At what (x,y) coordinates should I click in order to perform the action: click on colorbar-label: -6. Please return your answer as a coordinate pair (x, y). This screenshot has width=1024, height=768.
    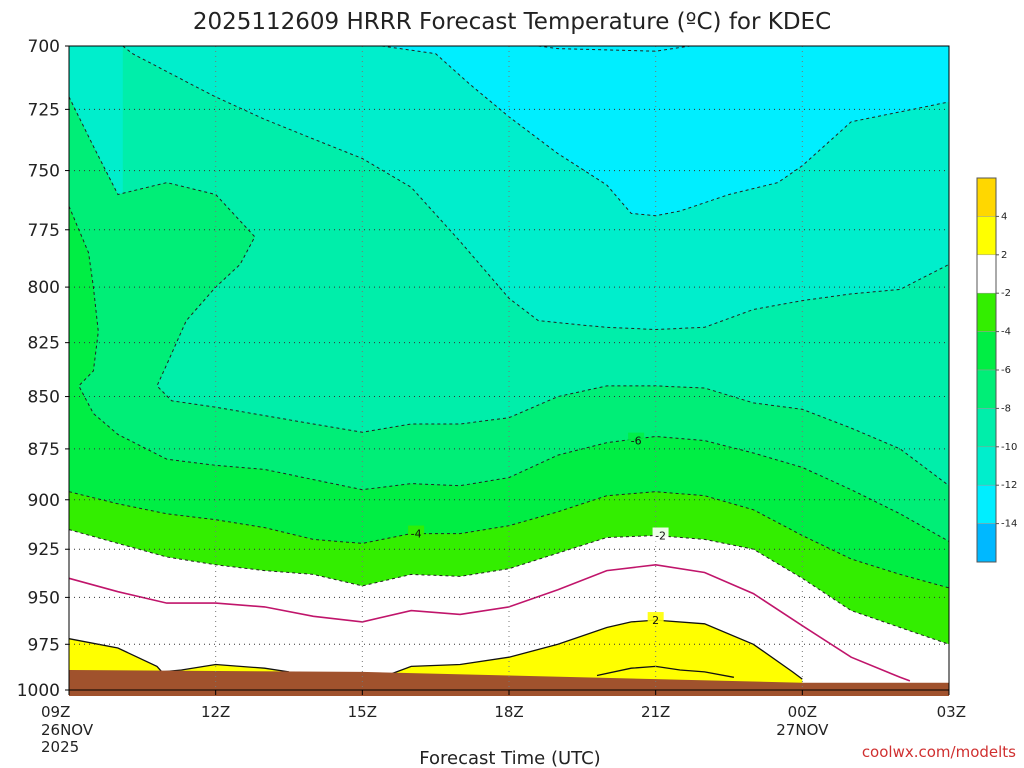
    Looking at the image, I should click on (1006, 370).